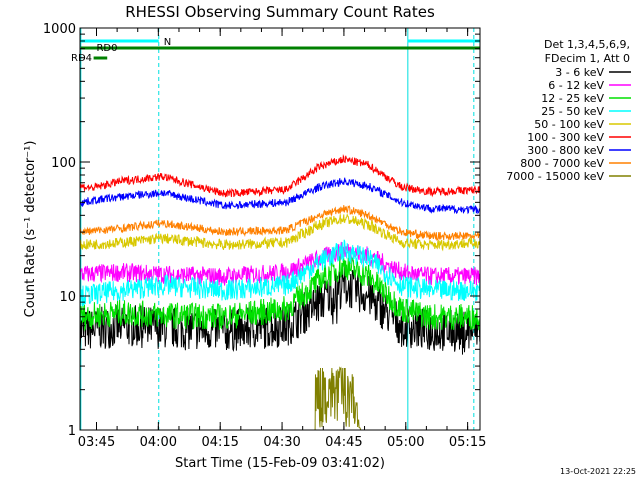 This screenshot has width=640, height=480. I want to click on chart-title: RHESSI Observing Summary Count Rates, so click(280, 12).